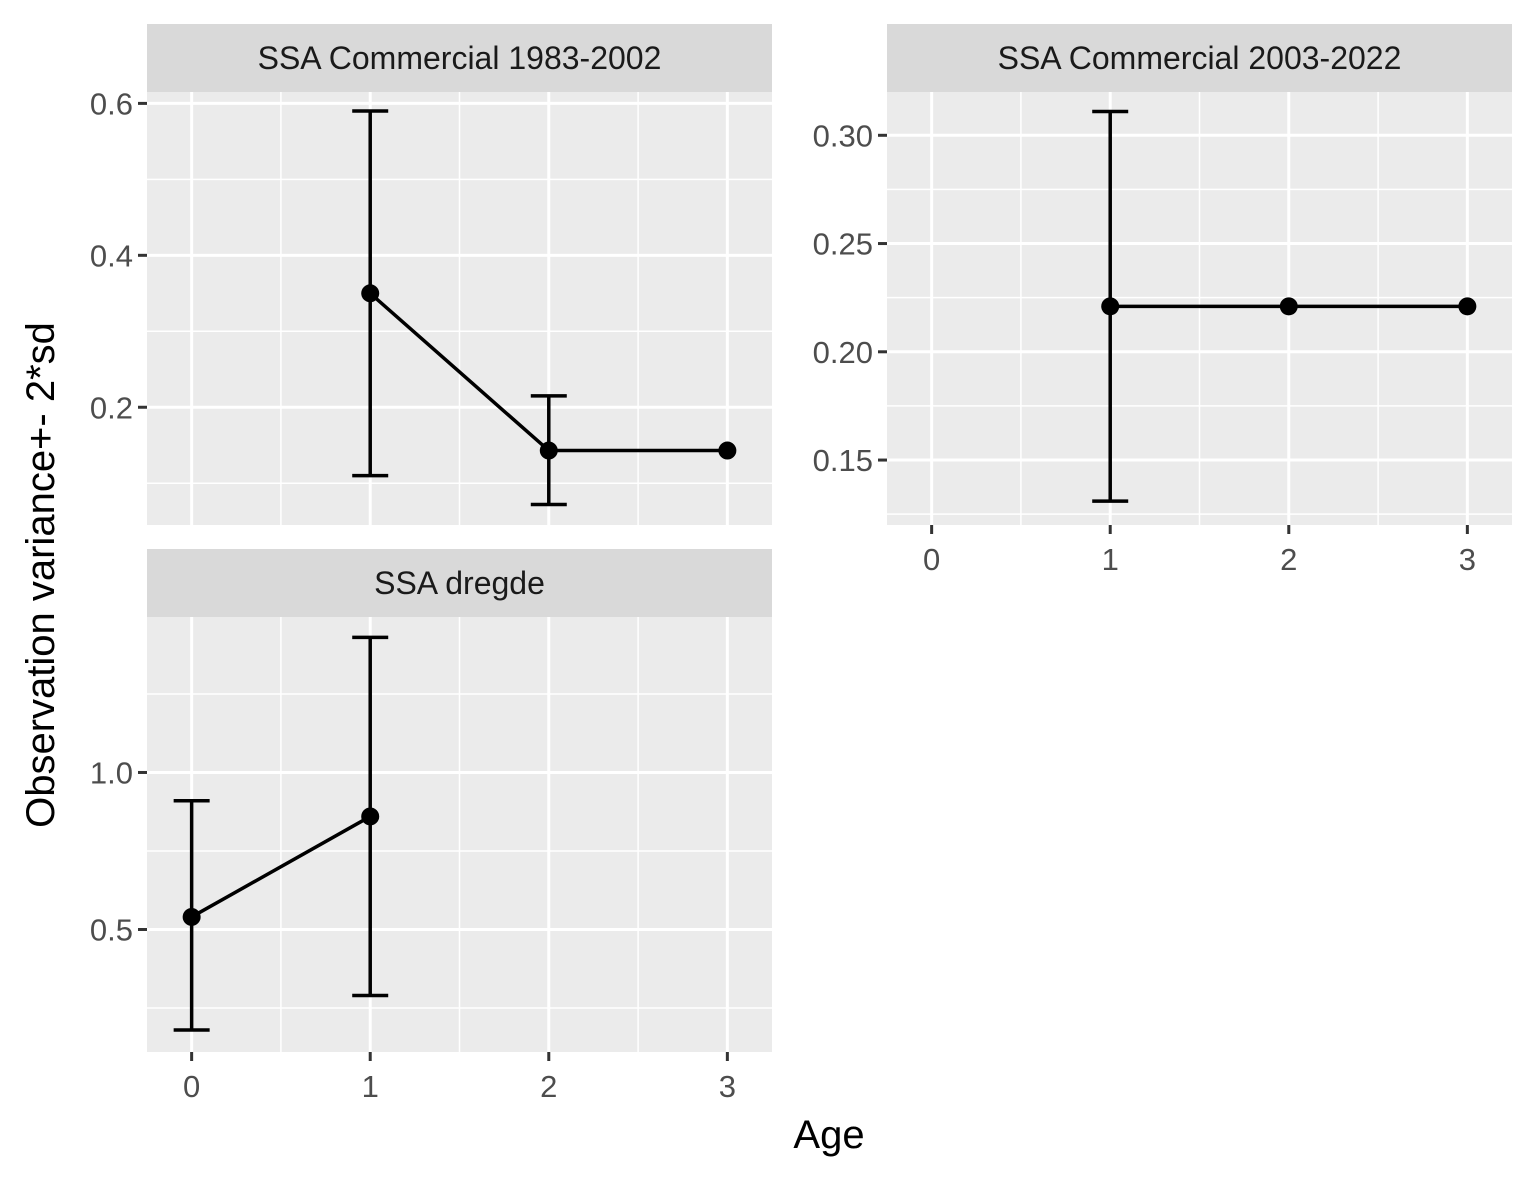 The width and height of the screenshot is (1535, 1181). What do you see at coordinates (41, 575) in the screenshot?
I see `y-axis-title: Observation variance+- 2*sd` at bounding box center [41, 575].